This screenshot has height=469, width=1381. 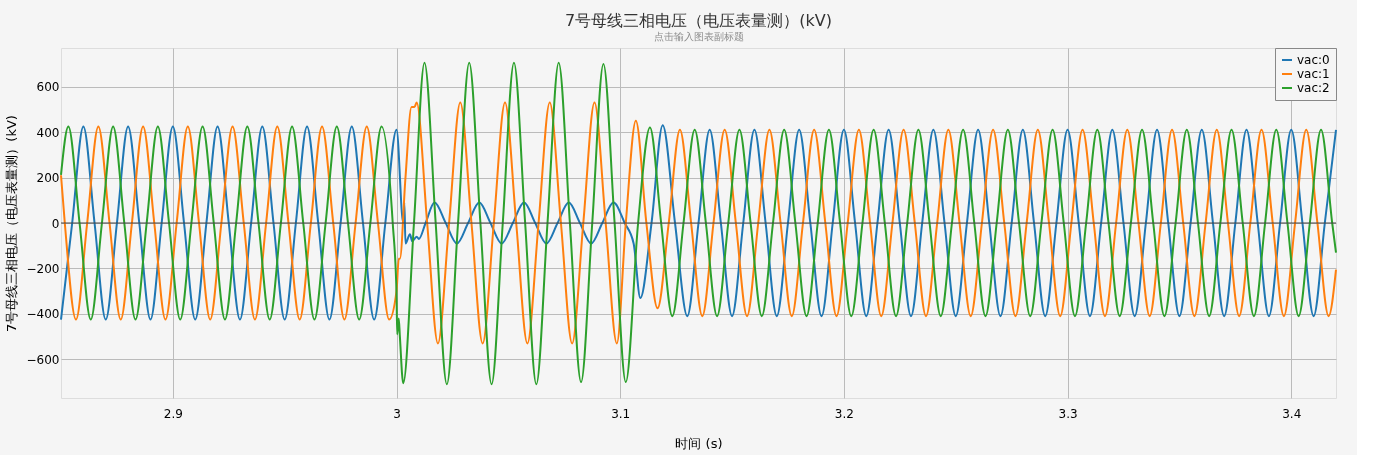 I want to click on x-axis-title: 时间 (s), so click(x=699, y=443).